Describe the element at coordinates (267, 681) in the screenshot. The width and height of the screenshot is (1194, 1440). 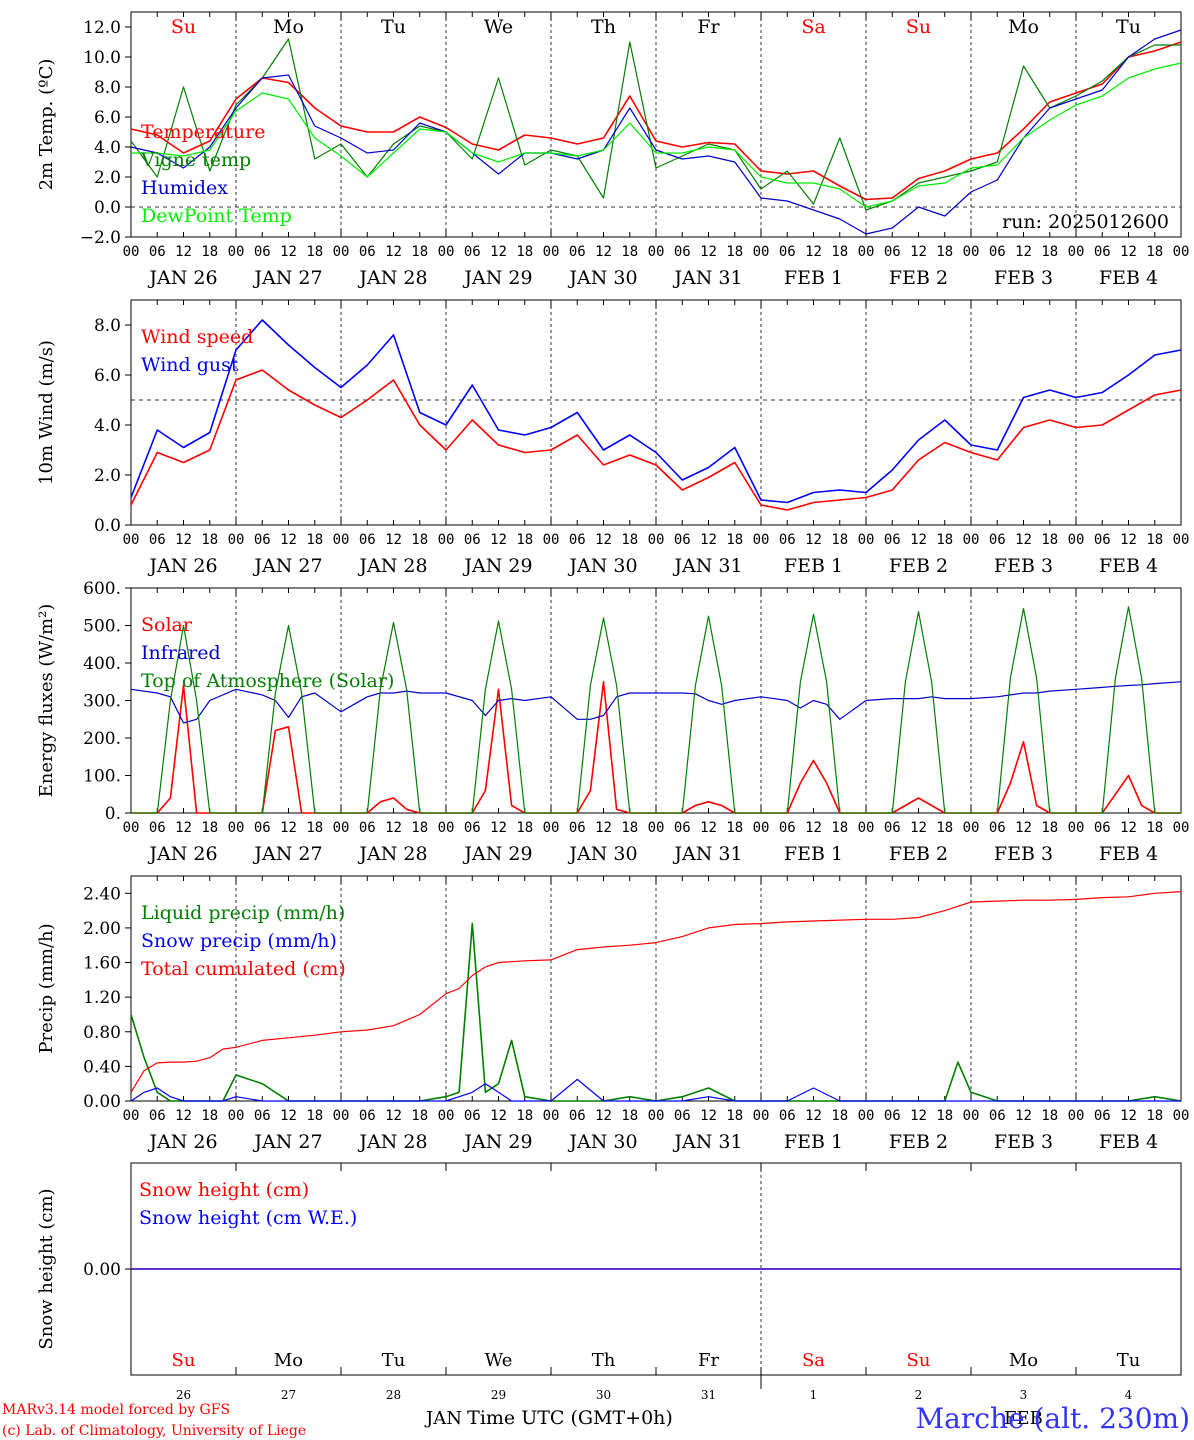
I see `legend-entry: Top of Atmosphere (Solar)` at that location.